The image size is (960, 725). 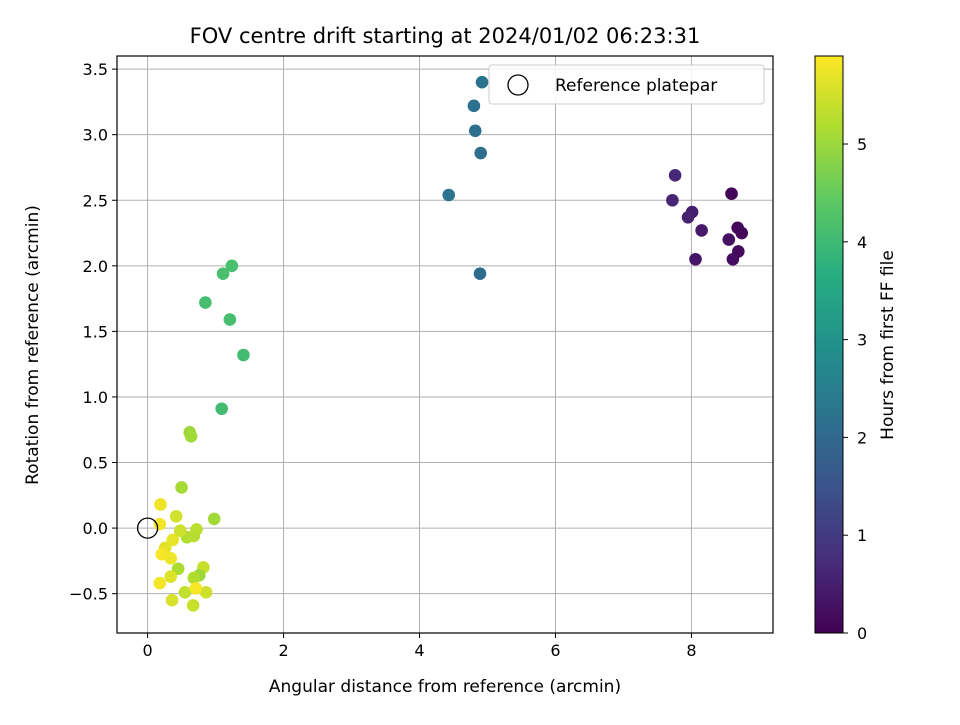 I want to click on legend-box, so click(x=626, y=84).